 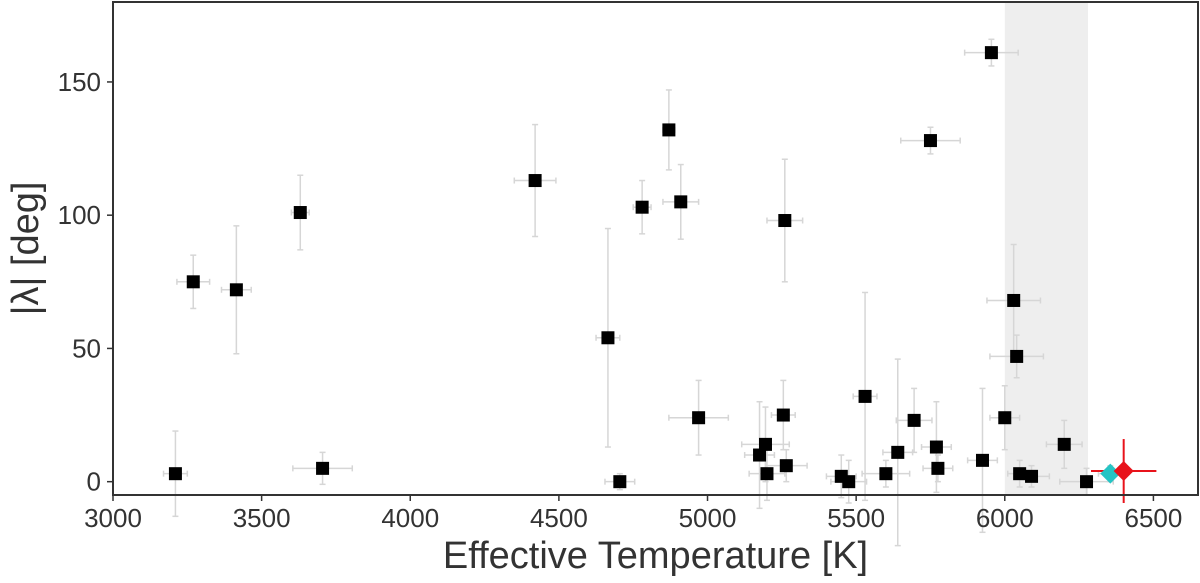 I want to click on y-axis-title: |λ| [deg], so click(x=26, y=249).